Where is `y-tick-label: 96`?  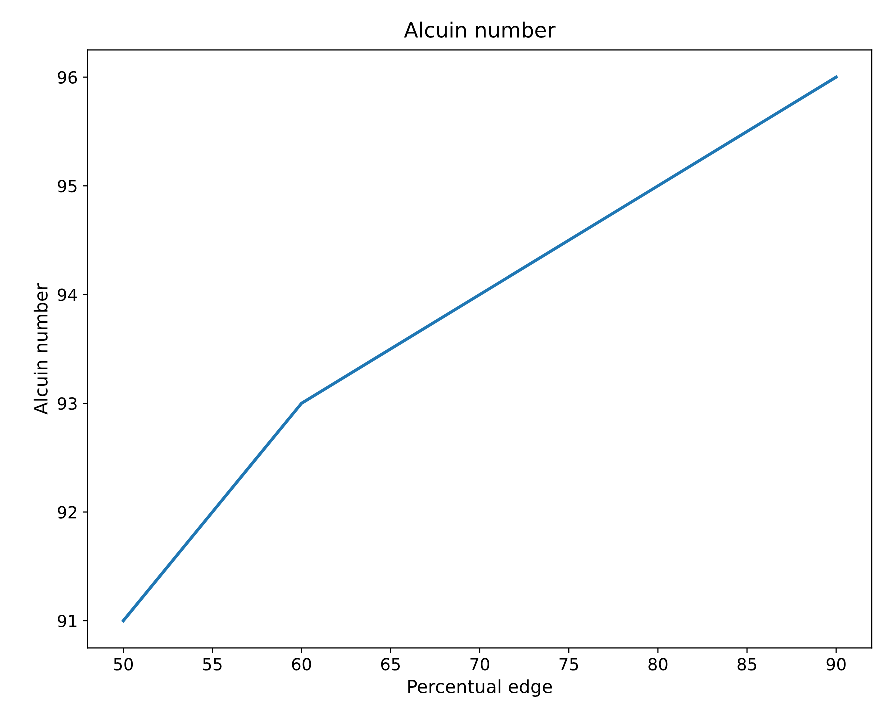
y-tick-label: 96 is located at coordinates (68, 77).